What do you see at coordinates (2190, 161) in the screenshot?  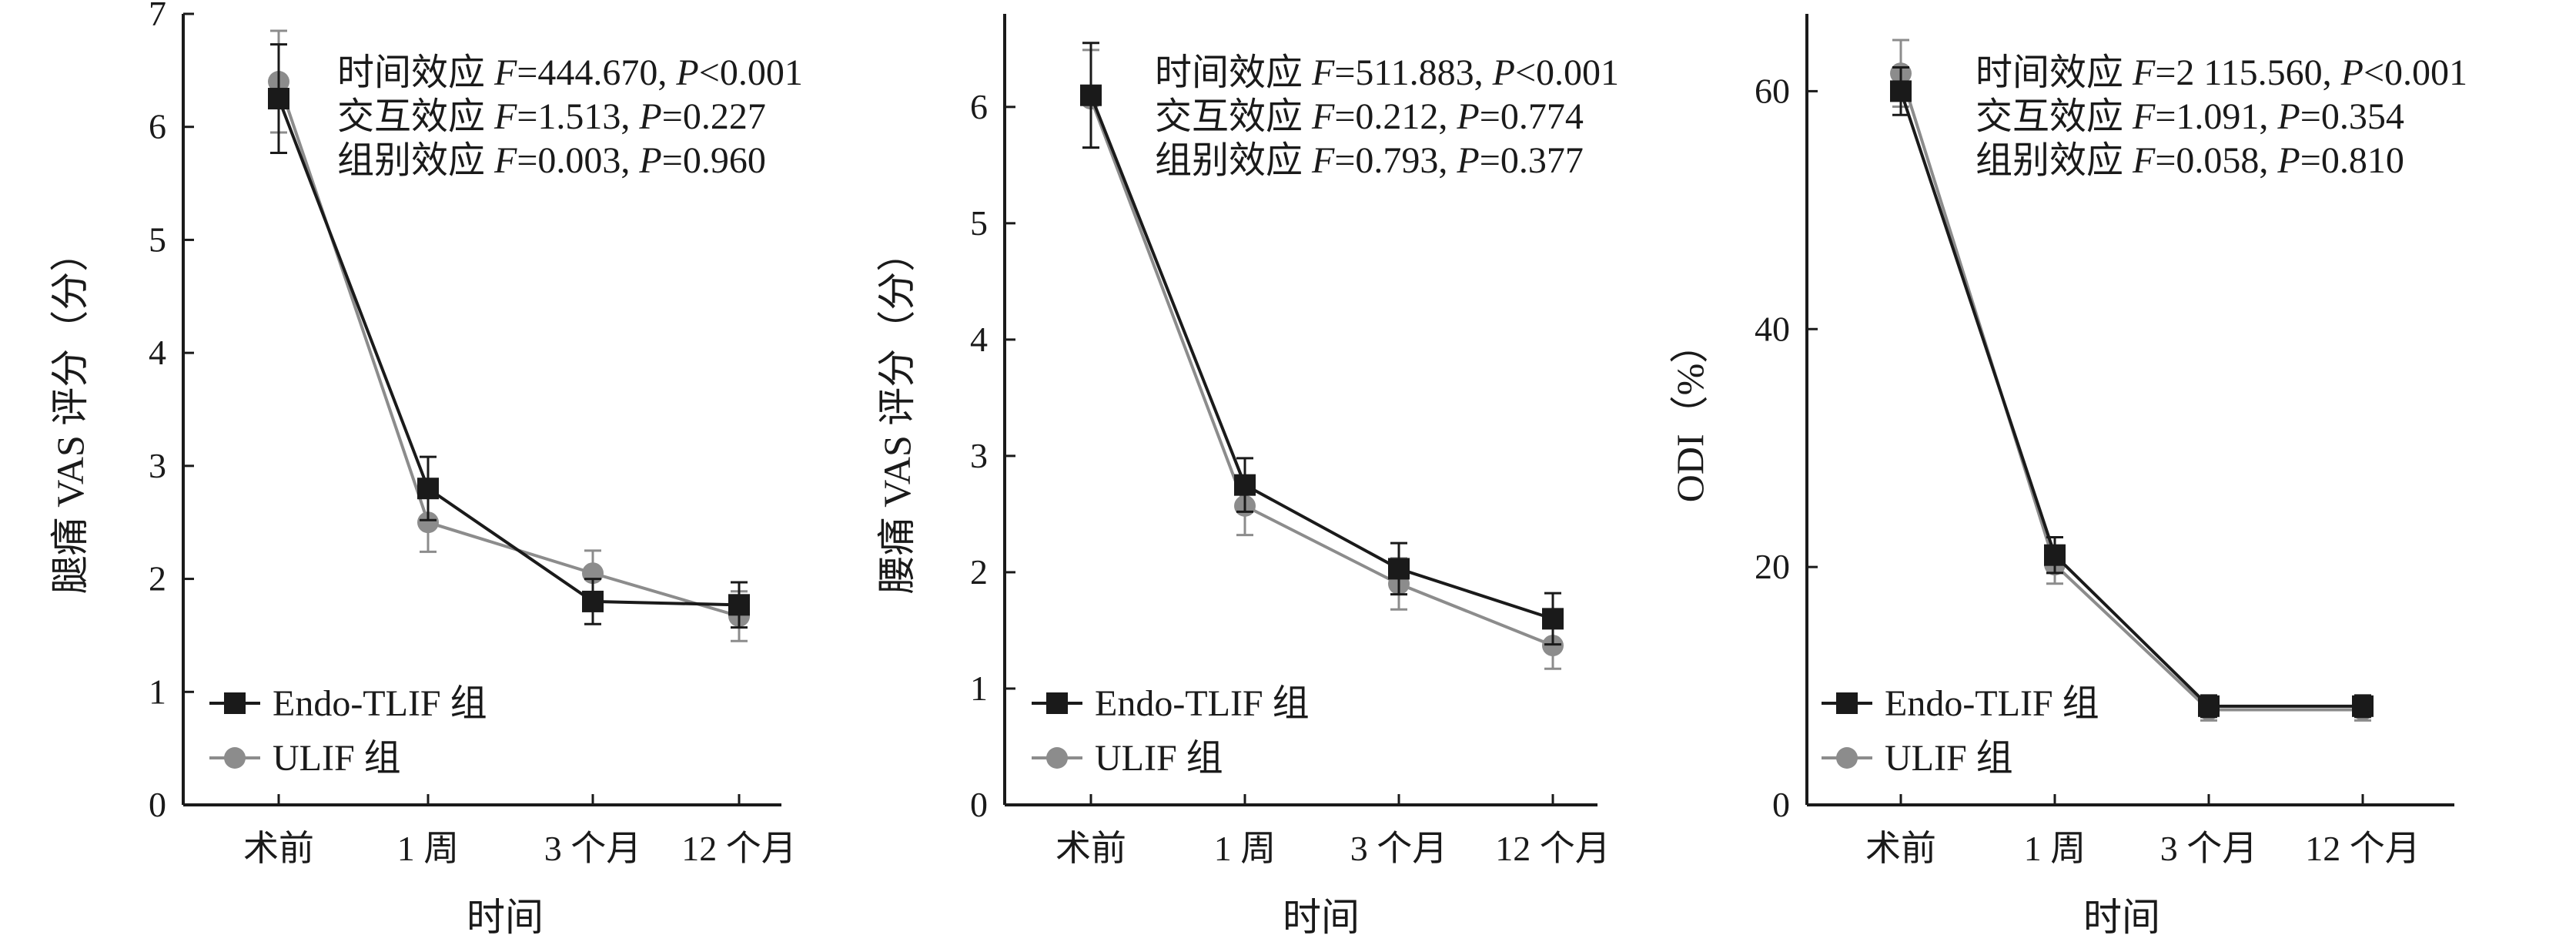 I see `annotation-line: 组别效应 F=0.058, P=0.810` at bounding box center [2190, 161].